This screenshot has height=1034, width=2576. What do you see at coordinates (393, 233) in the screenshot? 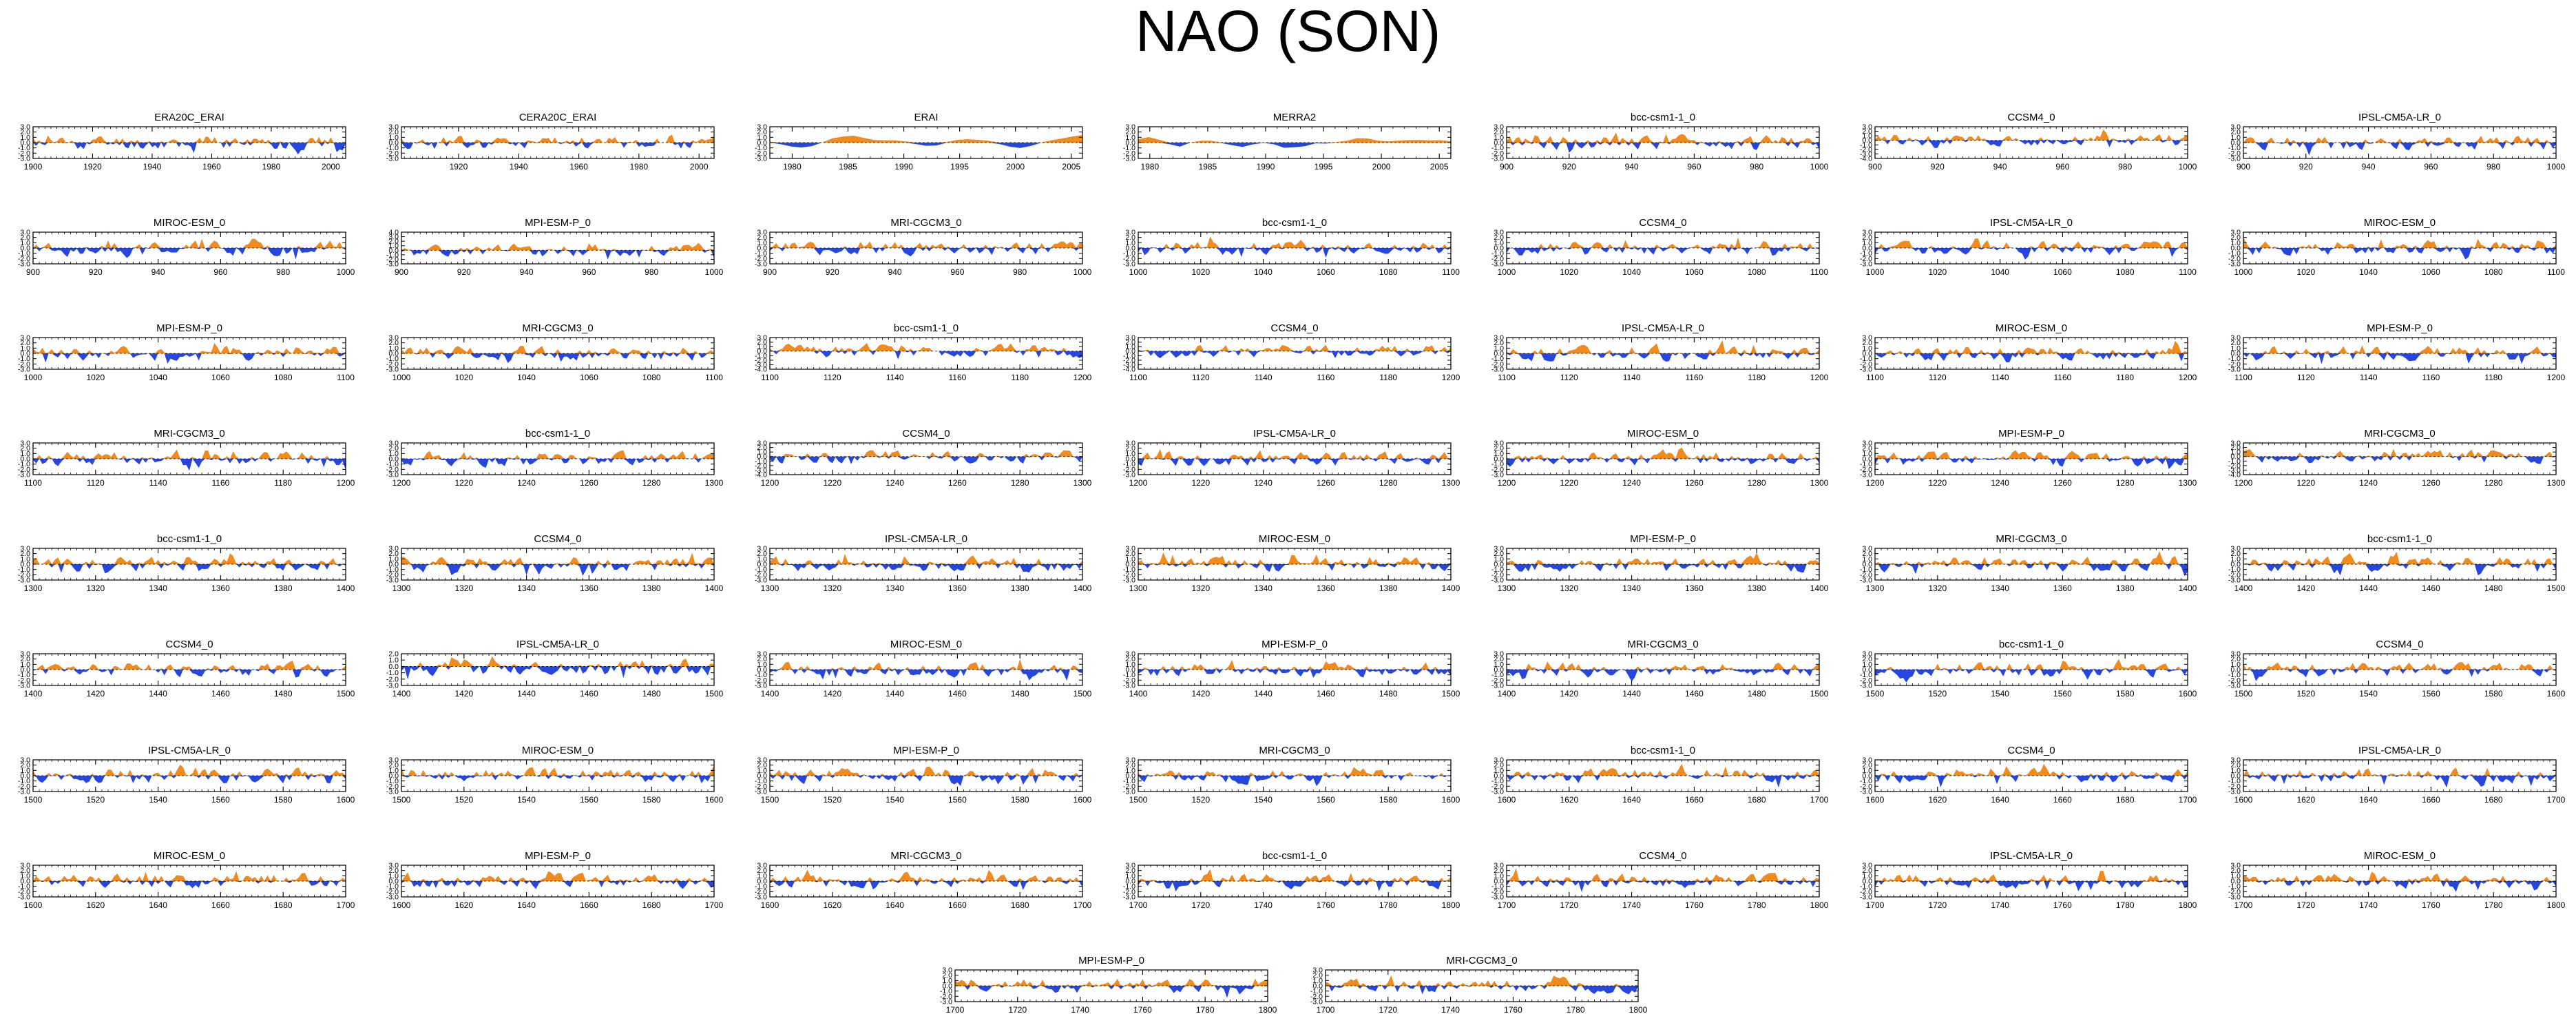
I see `y-tick-label: 4.0` at bounding box center [393, 233].